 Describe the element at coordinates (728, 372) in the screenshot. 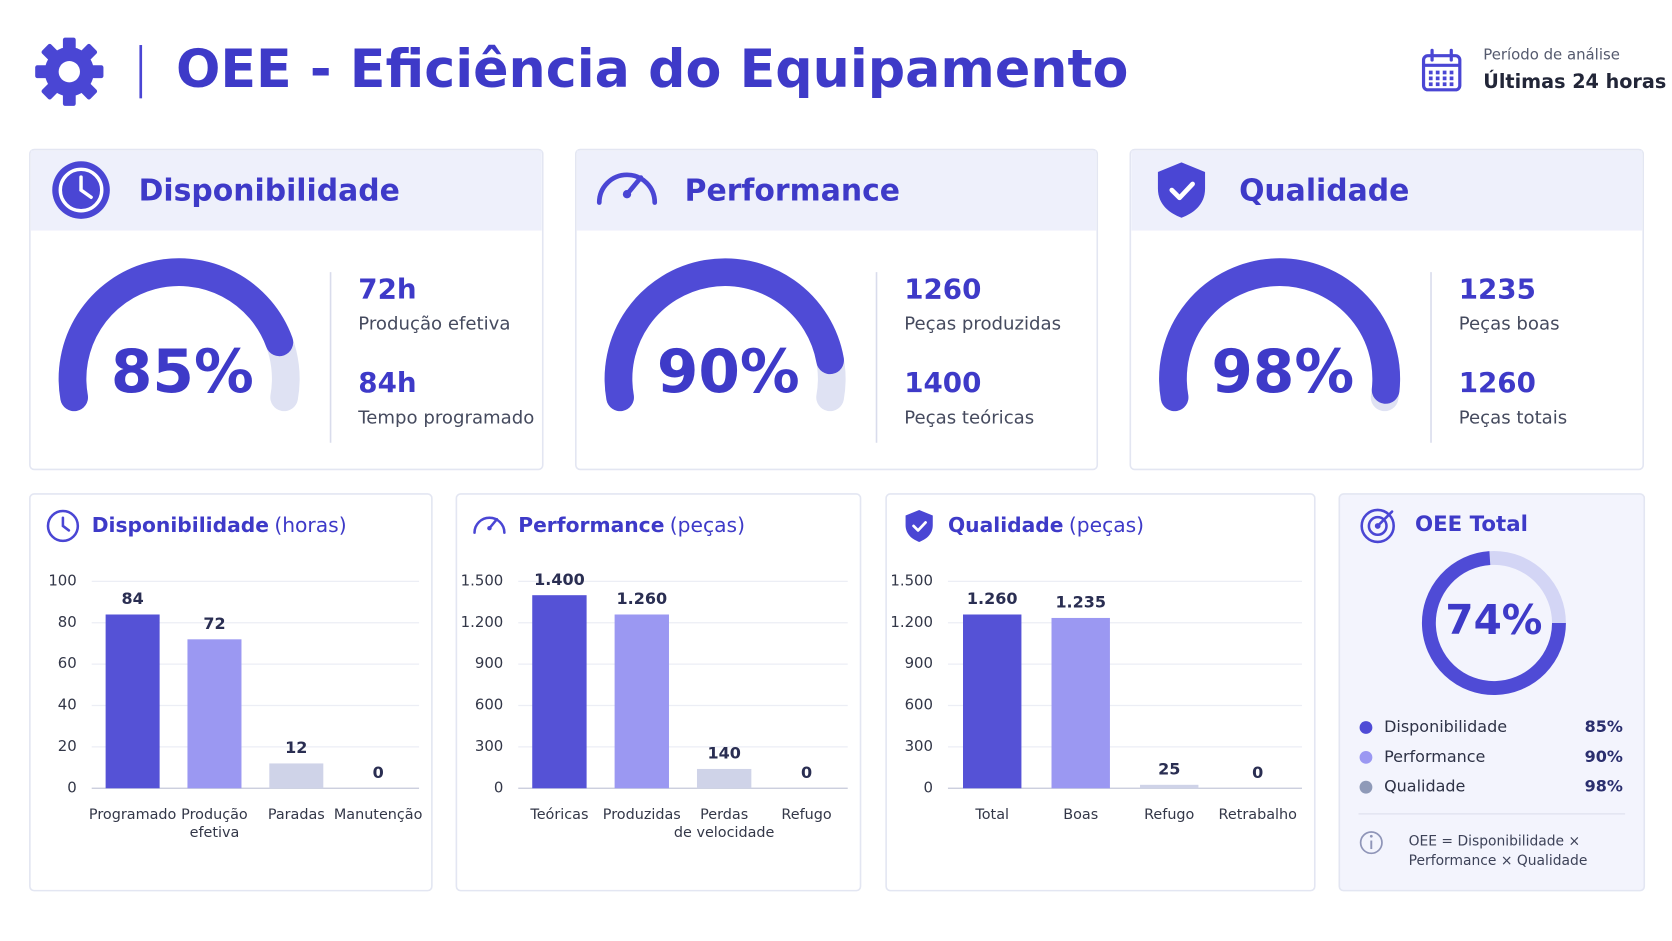

I see `gauge-label: 90%` at that location.